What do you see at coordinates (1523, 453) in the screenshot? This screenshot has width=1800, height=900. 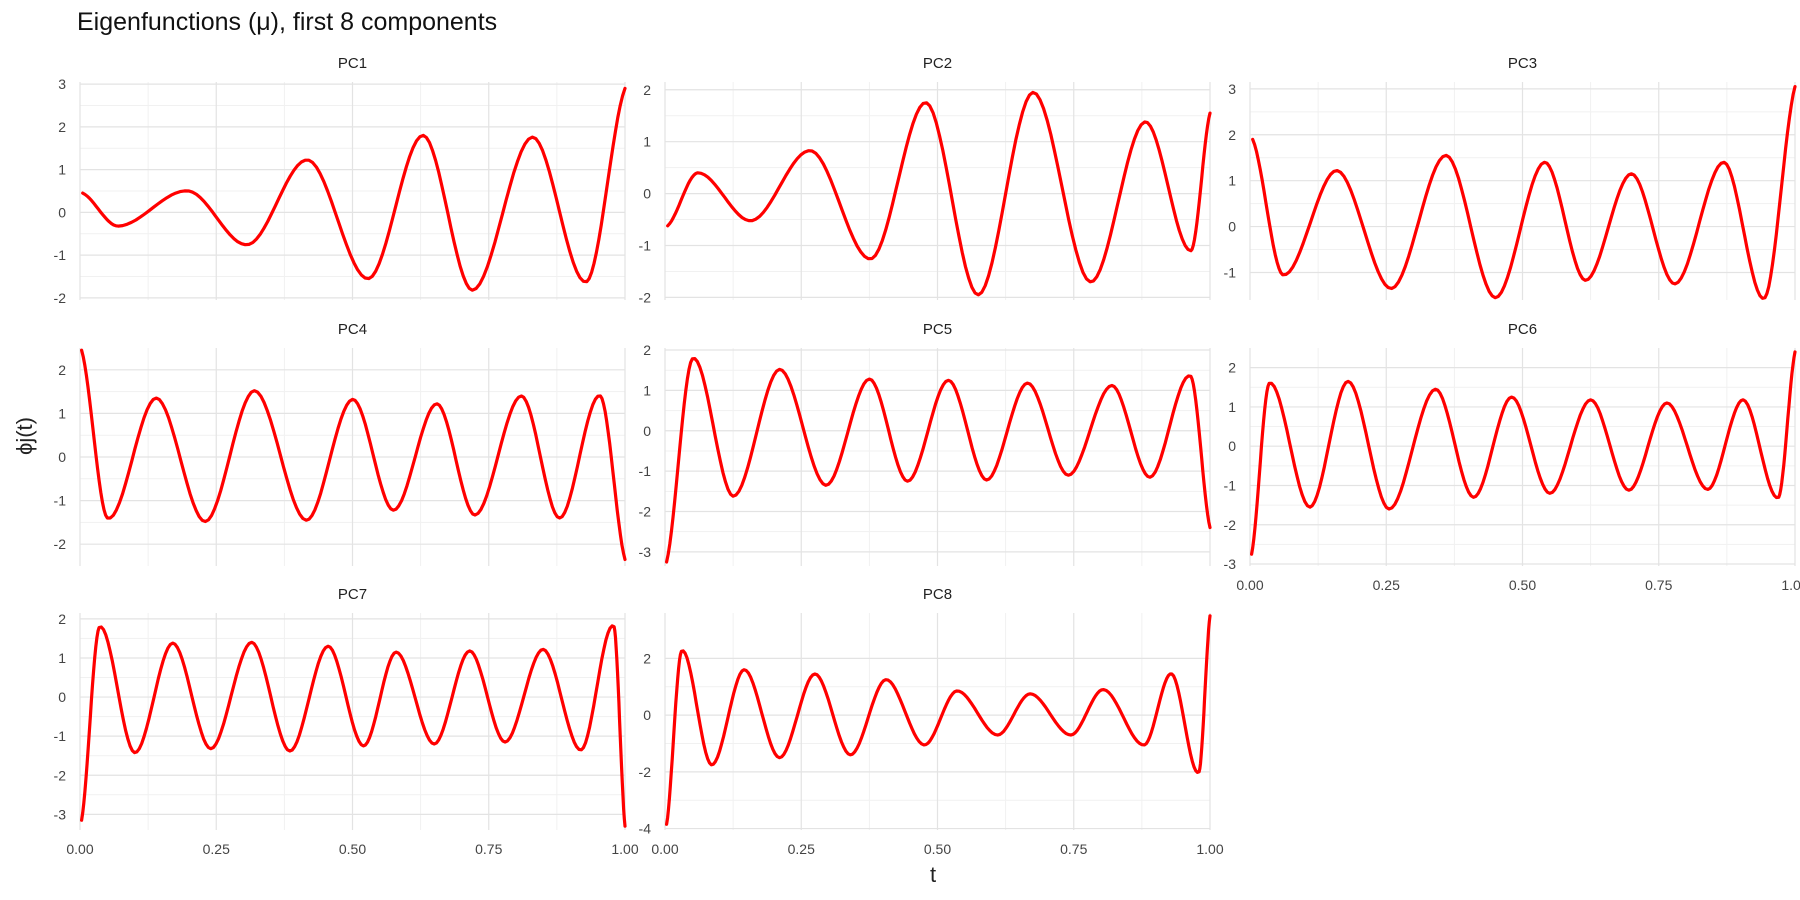 I see `series-line-pc6` at bounding box center [1523, 453].